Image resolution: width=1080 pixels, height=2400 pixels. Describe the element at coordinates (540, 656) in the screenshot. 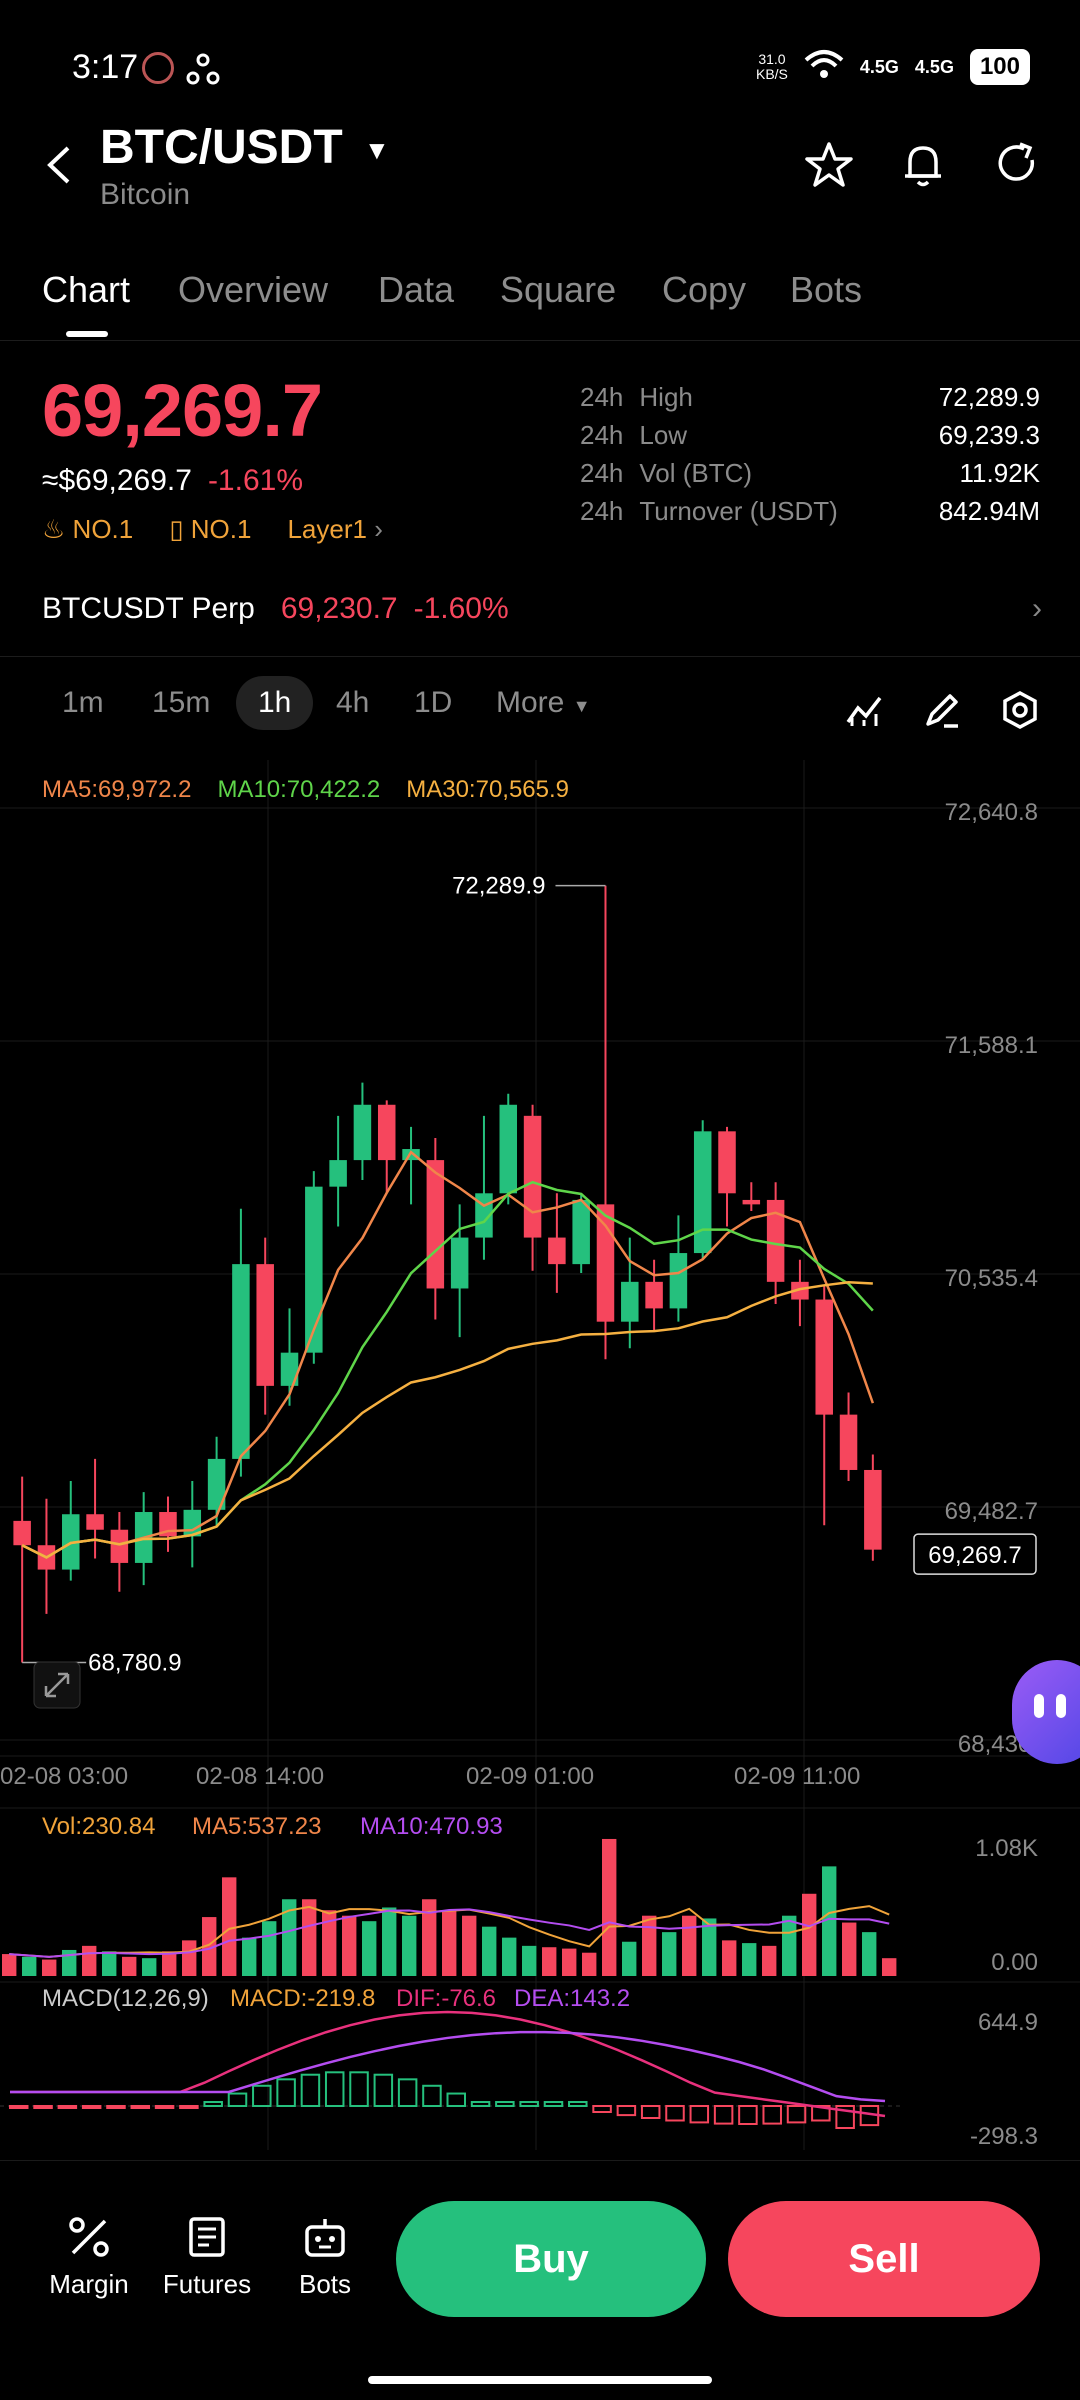

I see `divider` at that location.